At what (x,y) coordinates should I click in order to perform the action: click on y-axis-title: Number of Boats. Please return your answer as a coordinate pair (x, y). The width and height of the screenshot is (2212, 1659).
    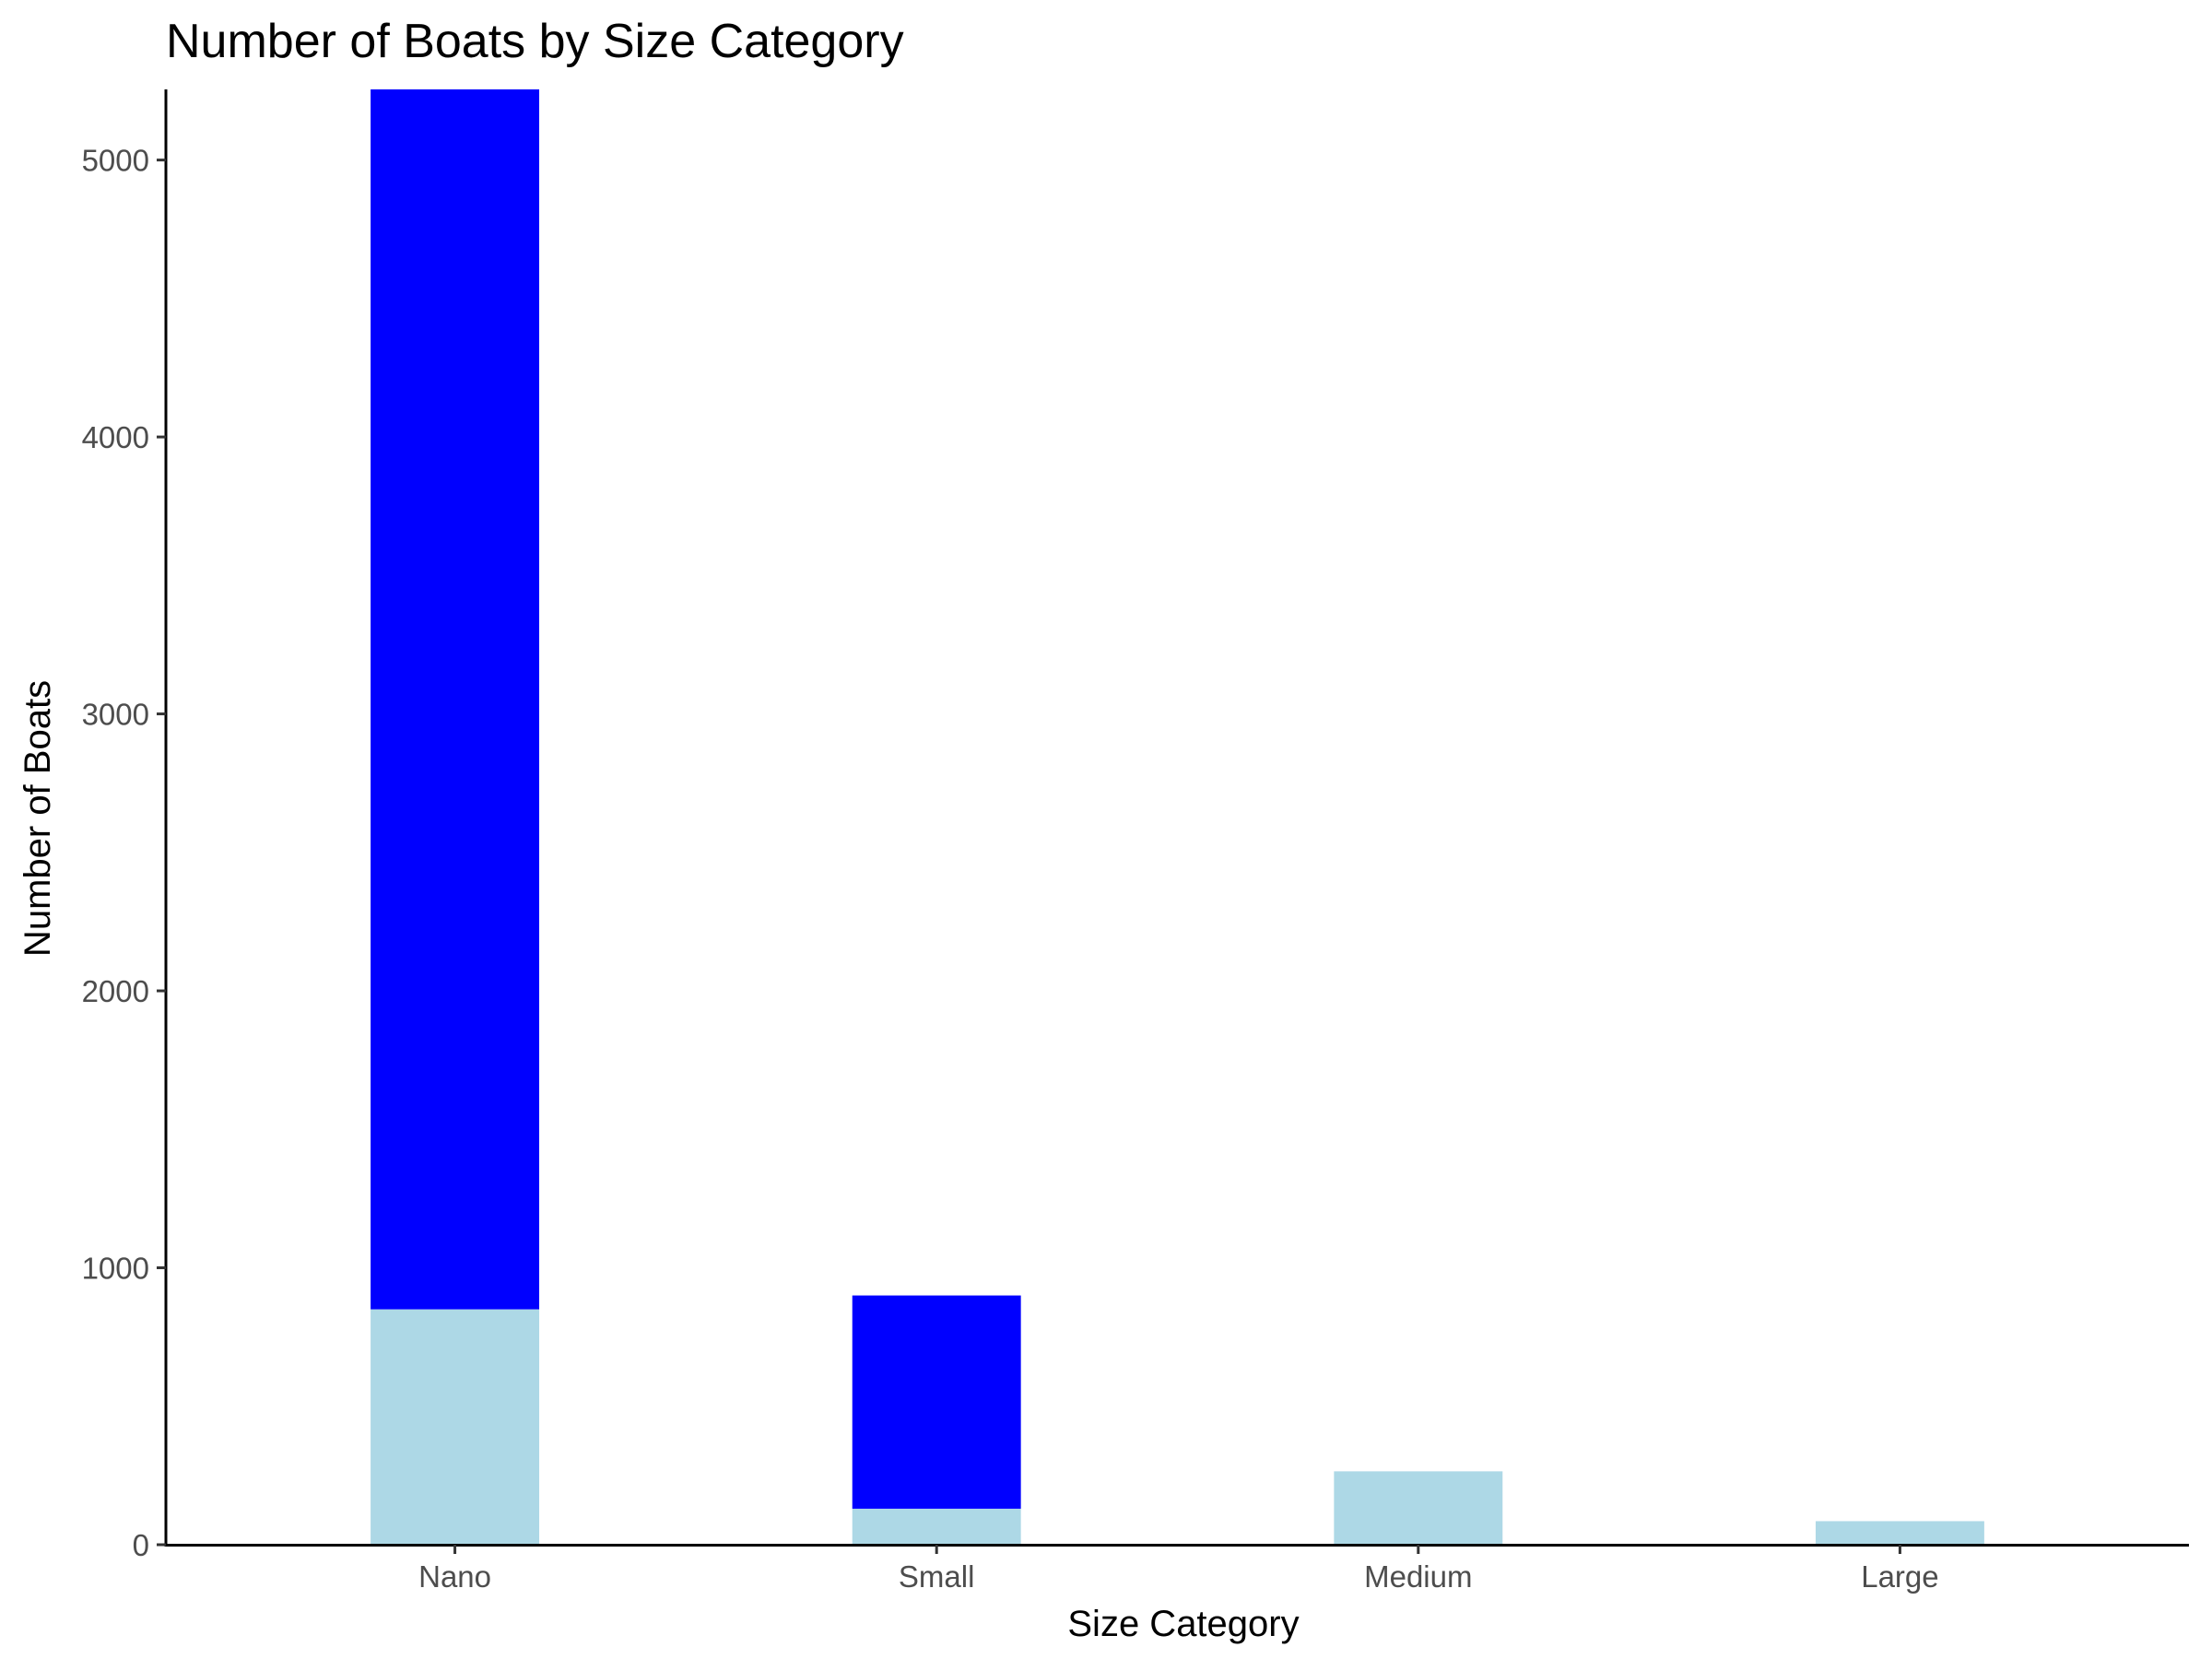
    Looking at the image, I should click on (38, 818).